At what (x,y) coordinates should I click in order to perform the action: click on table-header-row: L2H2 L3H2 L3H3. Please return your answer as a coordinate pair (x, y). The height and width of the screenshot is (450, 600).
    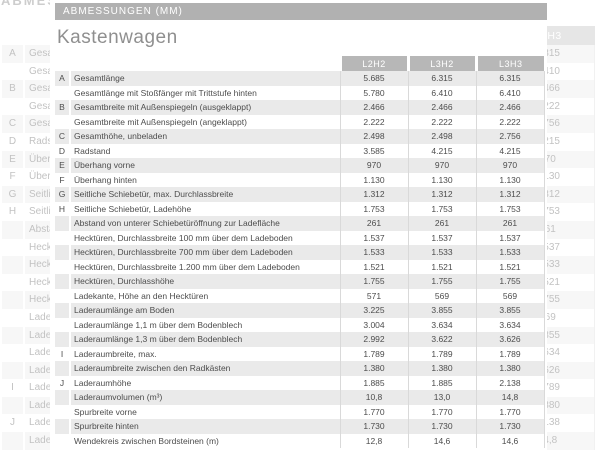
    Looking at the image, I should click on (299, 63).